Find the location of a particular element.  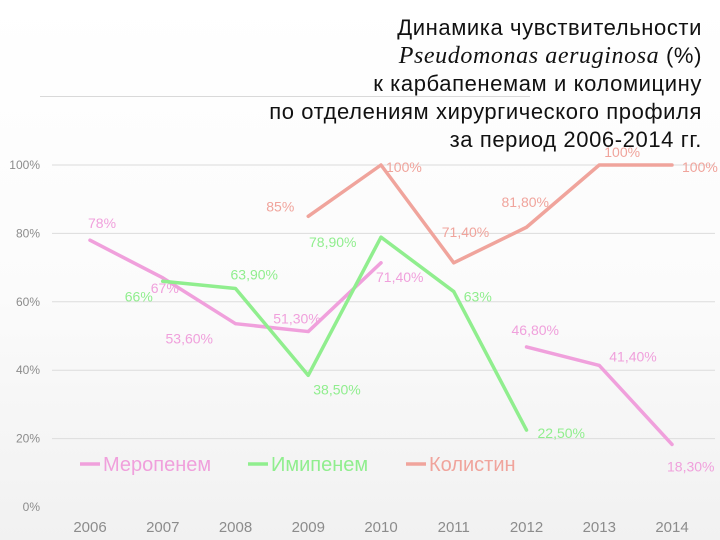

legend-label: Имипенем is located at coordinates (319, 465).